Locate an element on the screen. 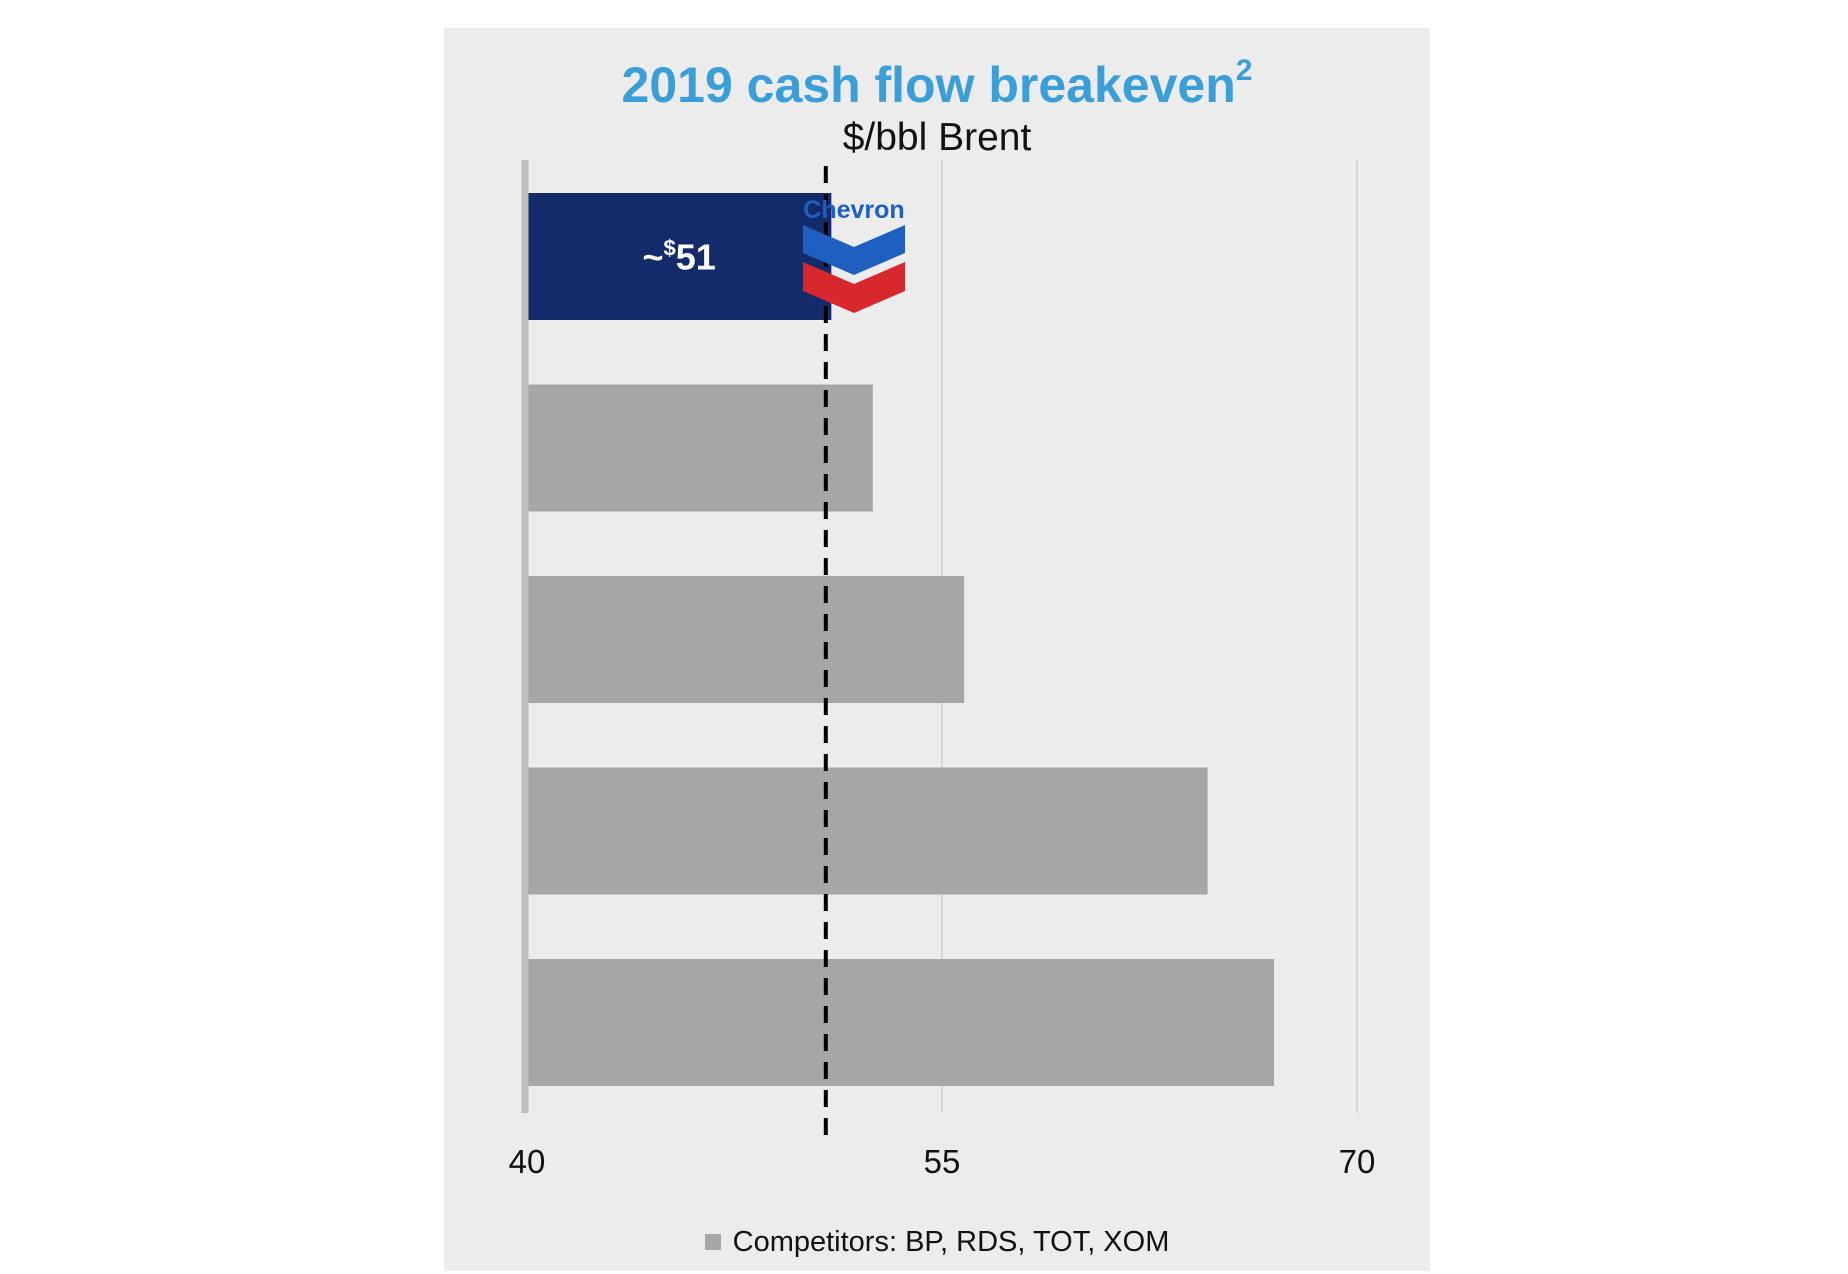 This screenshot has height=1274, width=1848. chart-title-text: 2019 cash flow breakeven is located at coordinates (928, 85).